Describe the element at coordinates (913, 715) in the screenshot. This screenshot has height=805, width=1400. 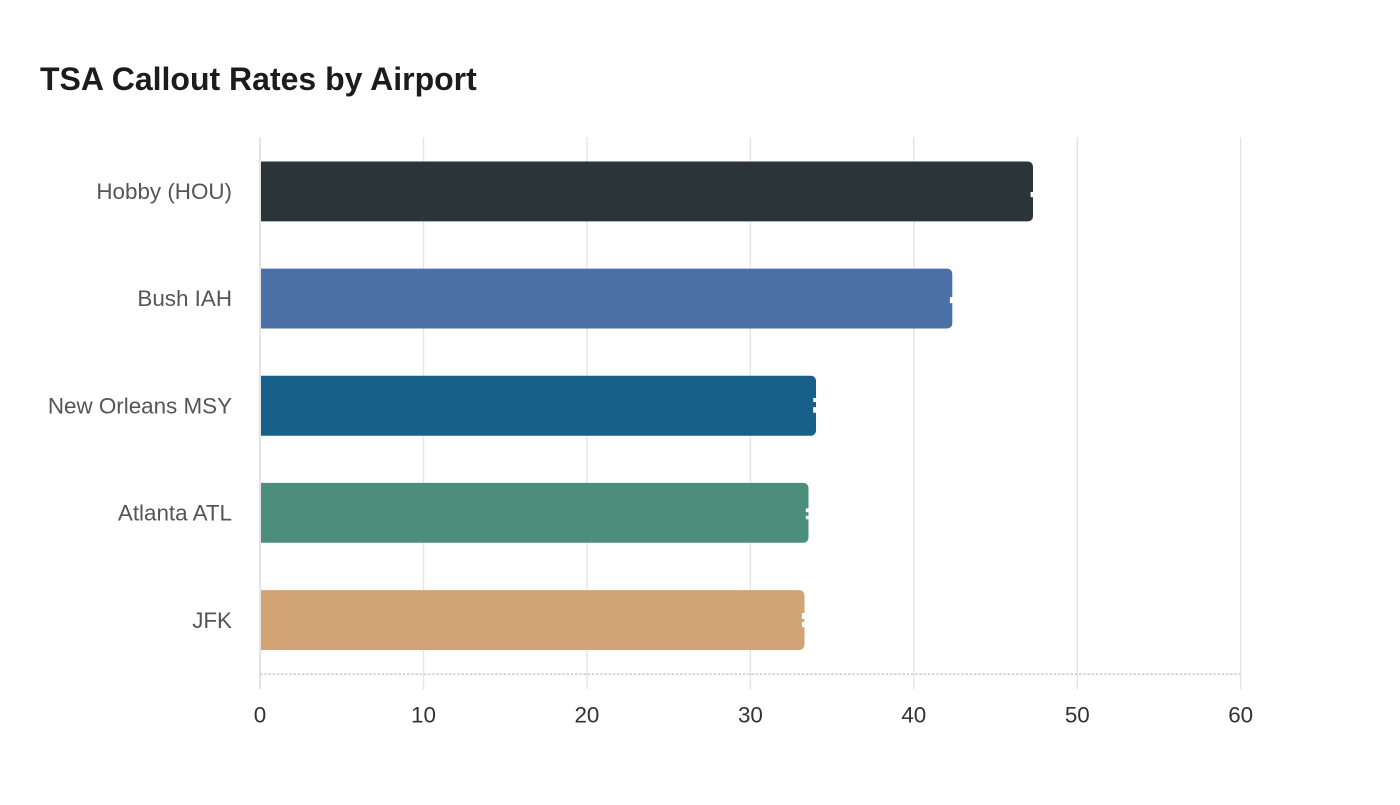
I see `svg-text: 40` at that location.